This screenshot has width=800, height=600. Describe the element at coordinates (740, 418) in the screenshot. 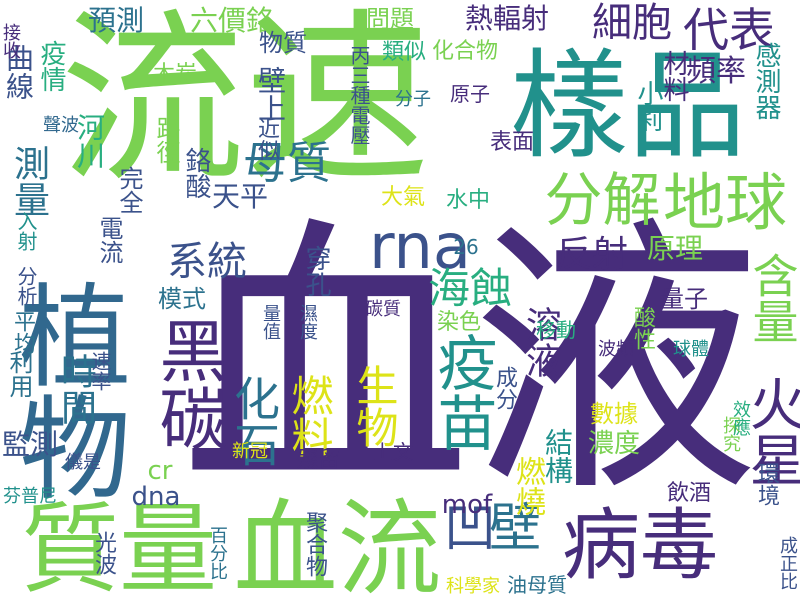

I see `word: 效應` at that location.